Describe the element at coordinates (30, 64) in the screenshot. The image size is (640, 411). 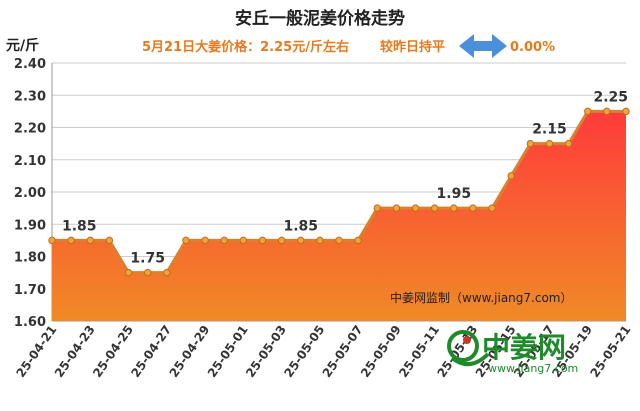
I see `y-tick-label: 2.40` at that location.